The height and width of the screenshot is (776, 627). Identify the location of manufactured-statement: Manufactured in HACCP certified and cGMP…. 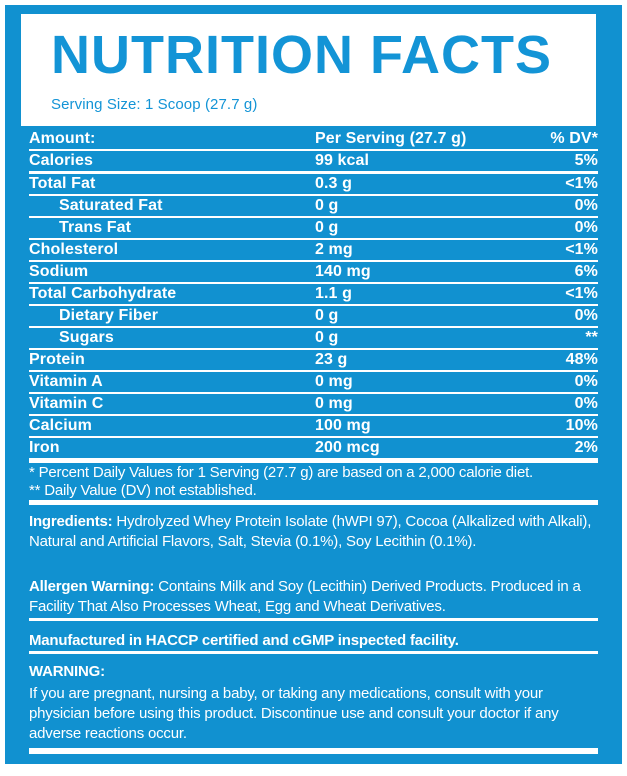
(244, 640).